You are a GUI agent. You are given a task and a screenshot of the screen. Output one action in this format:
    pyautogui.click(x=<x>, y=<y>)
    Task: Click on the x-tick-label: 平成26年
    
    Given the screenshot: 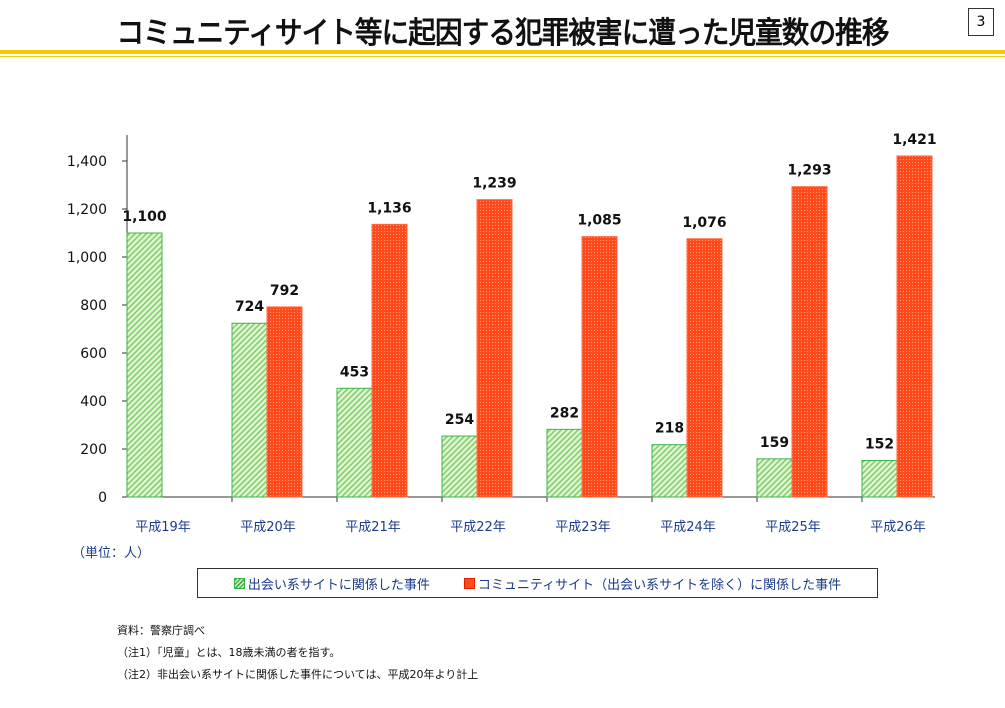 What is the action you would take?
    pyautogui.click(x=898, y=527)
    